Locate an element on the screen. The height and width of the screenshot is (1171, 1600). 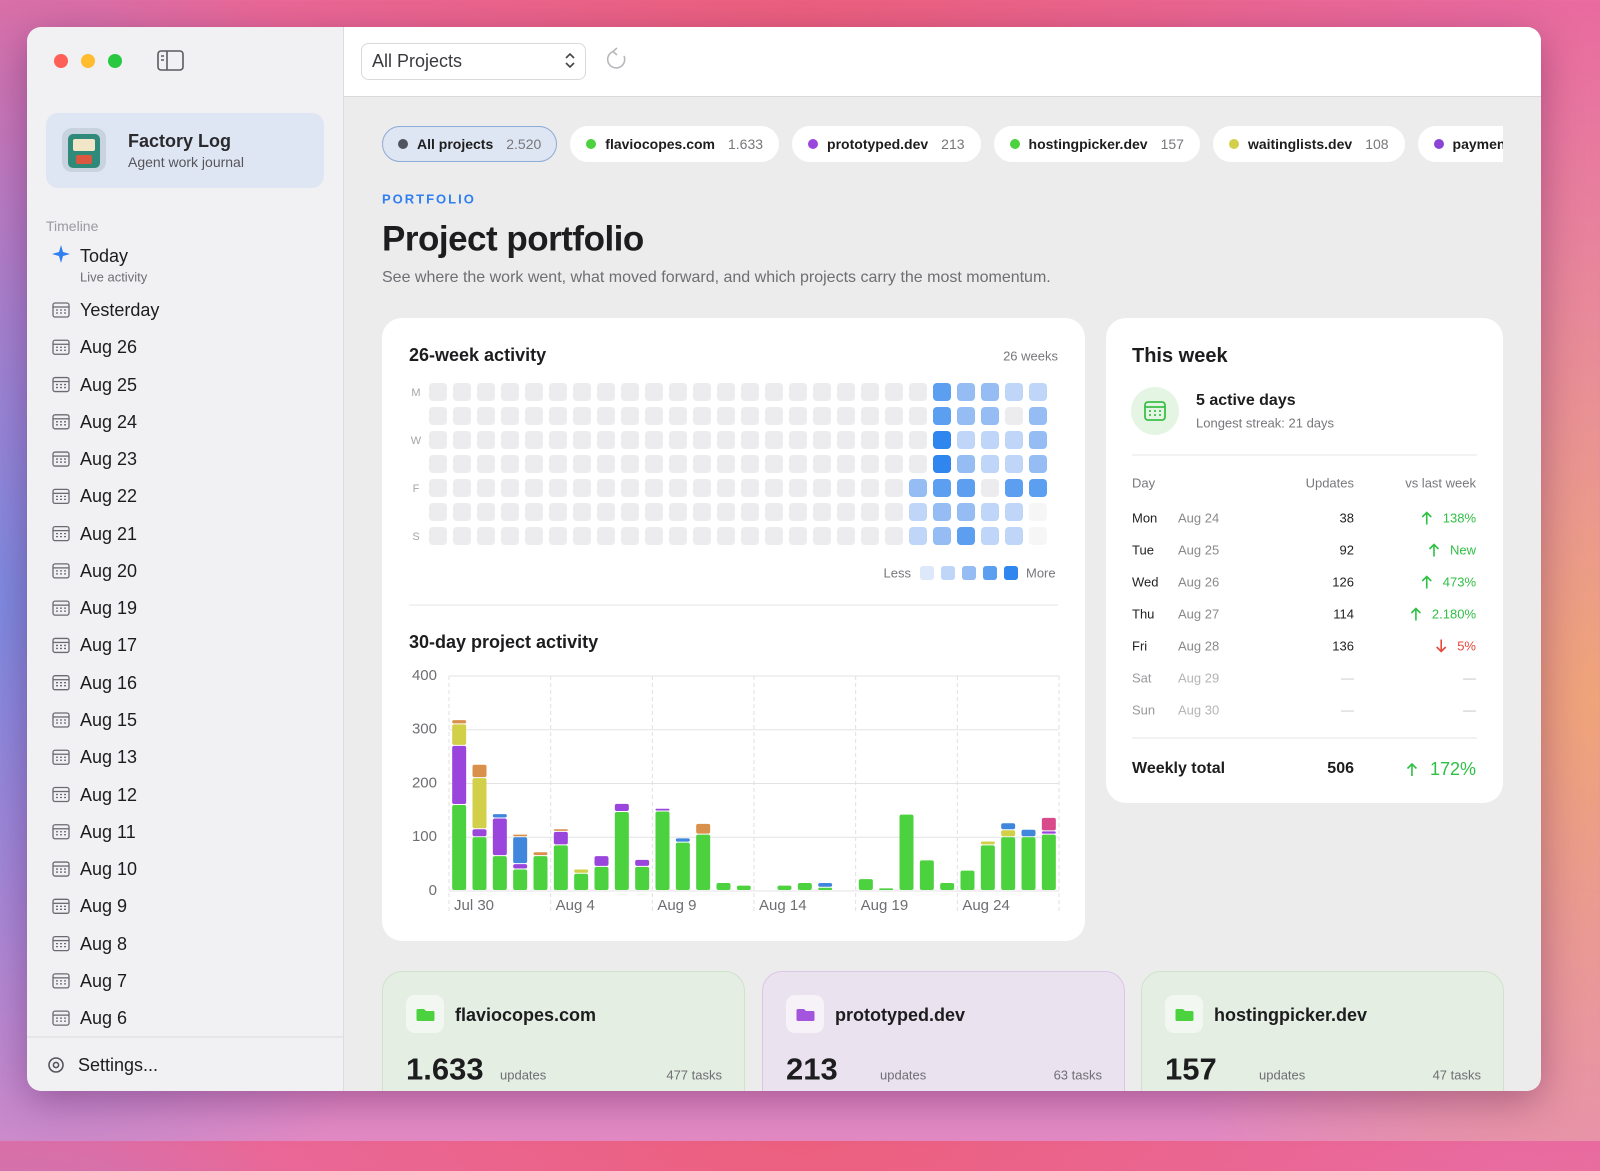
sidebar-toggle is located at coordinates (170, 60).